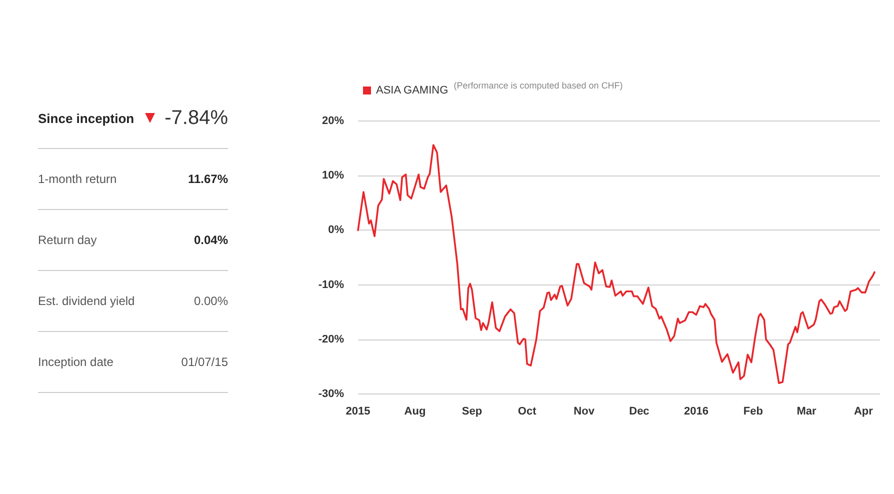  I want to click on text: -7.84%, so click(196, 118).